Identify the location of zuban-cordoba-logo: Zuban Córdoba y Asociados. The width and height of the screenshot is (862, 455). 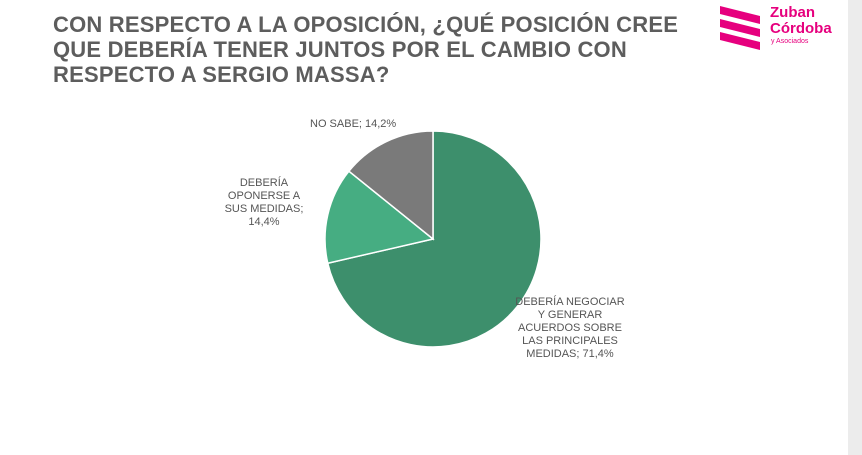
(781, 28).